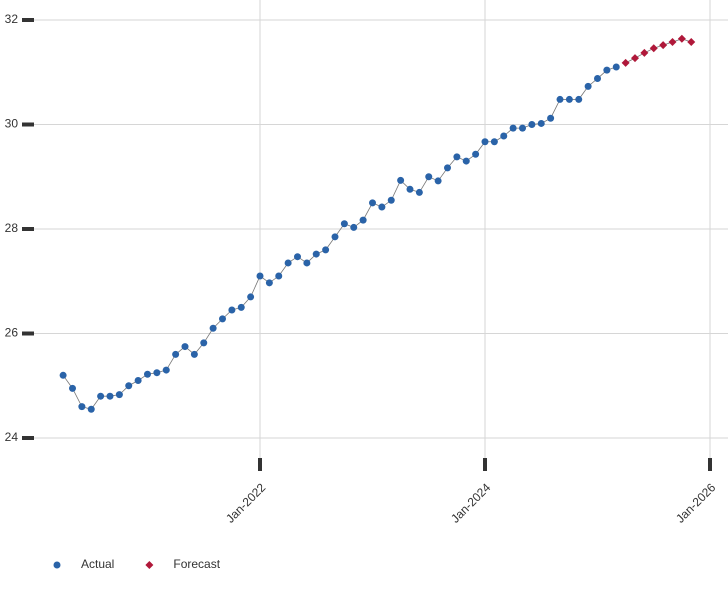 This screenshot has height=600, width=728. Describe the element at coordinates (12, 228) in the screenshot. I see `y-tick-label: 28` at that location.